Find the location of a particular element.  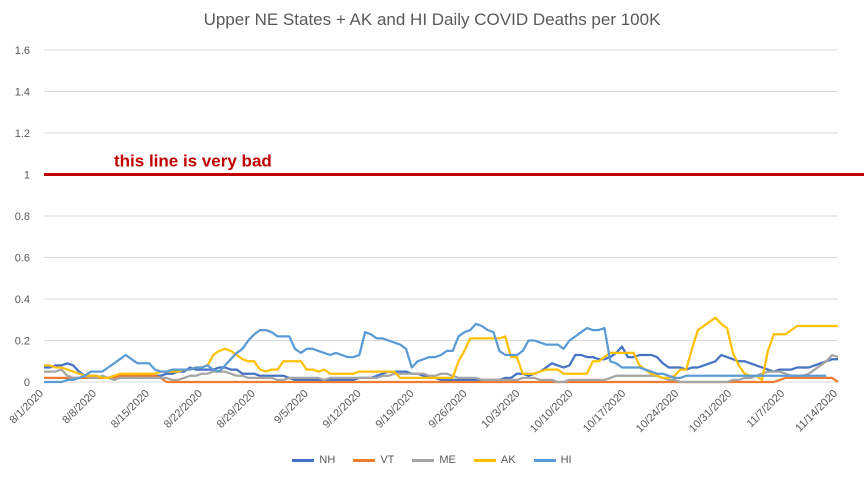

y-tick-label: 0.4 is located at coordinates (22, 300).